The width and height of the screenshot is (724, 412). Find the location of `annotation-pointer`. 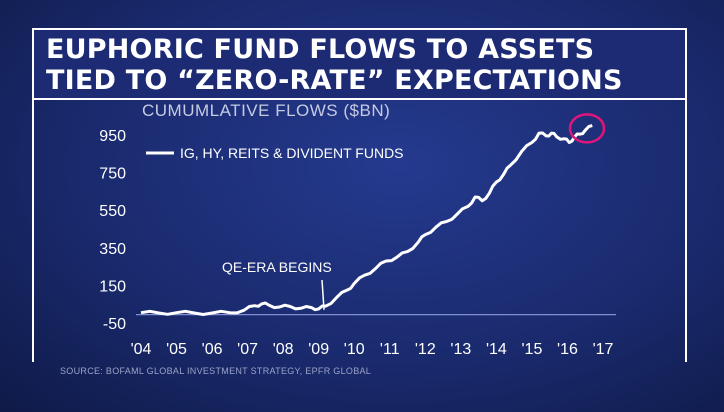

annotation-pointer is located at coordinates (323, 294).